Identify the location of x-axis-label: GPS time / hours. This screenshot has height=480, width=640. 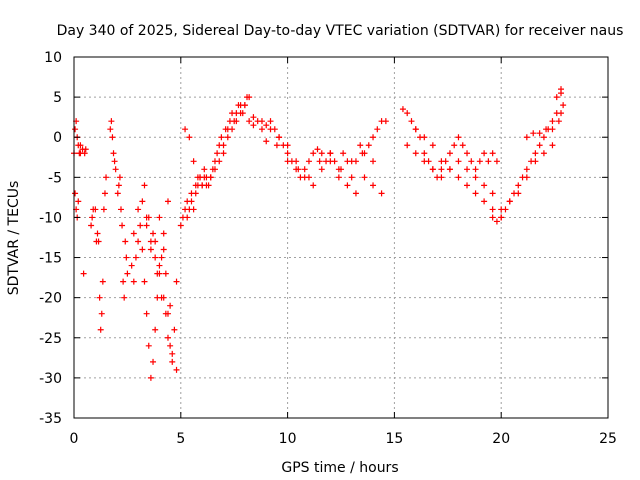
(339, 468).